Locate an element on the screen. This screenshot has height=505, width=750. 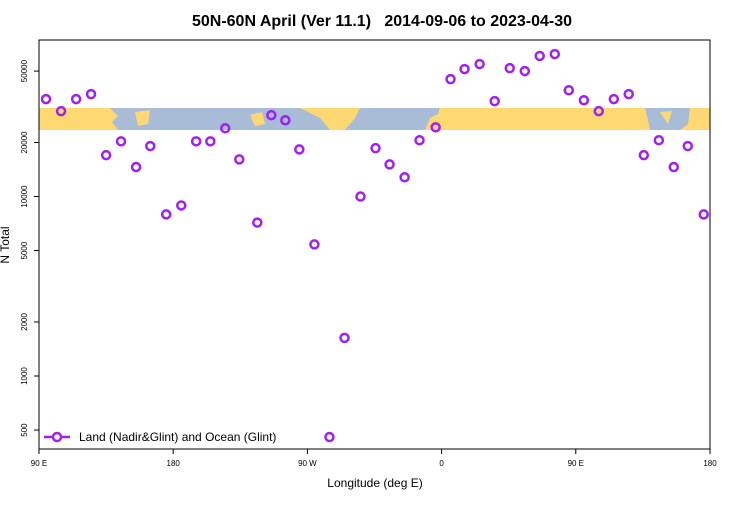
x-tick-label: 90 W is located at coordinates (307, 463).